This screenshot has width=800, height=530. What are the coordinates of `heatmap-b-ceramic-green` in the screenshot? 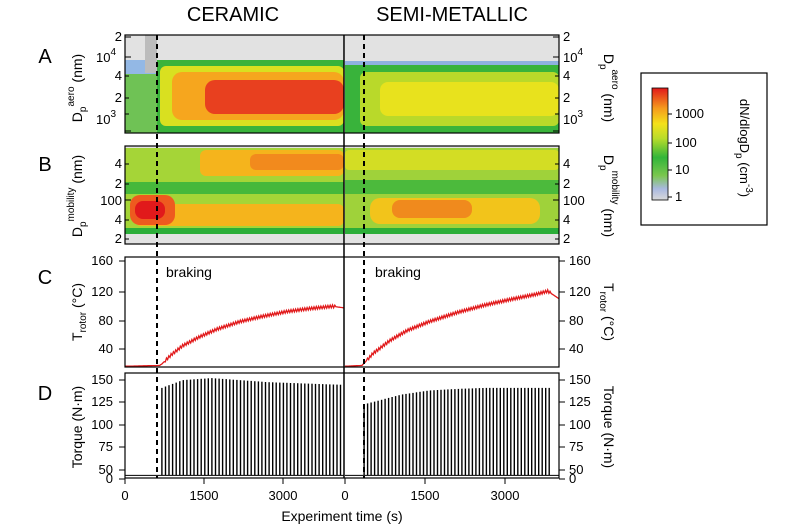 It's located at (234, 188).